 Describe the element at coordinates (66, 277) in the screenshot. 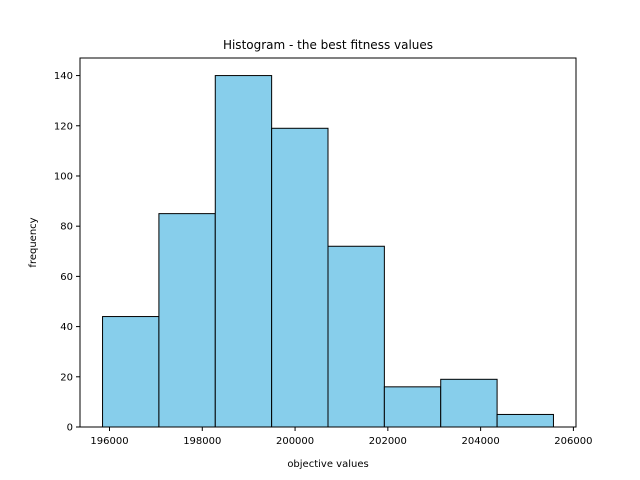

I see `y-tick-label: 60` at that location.